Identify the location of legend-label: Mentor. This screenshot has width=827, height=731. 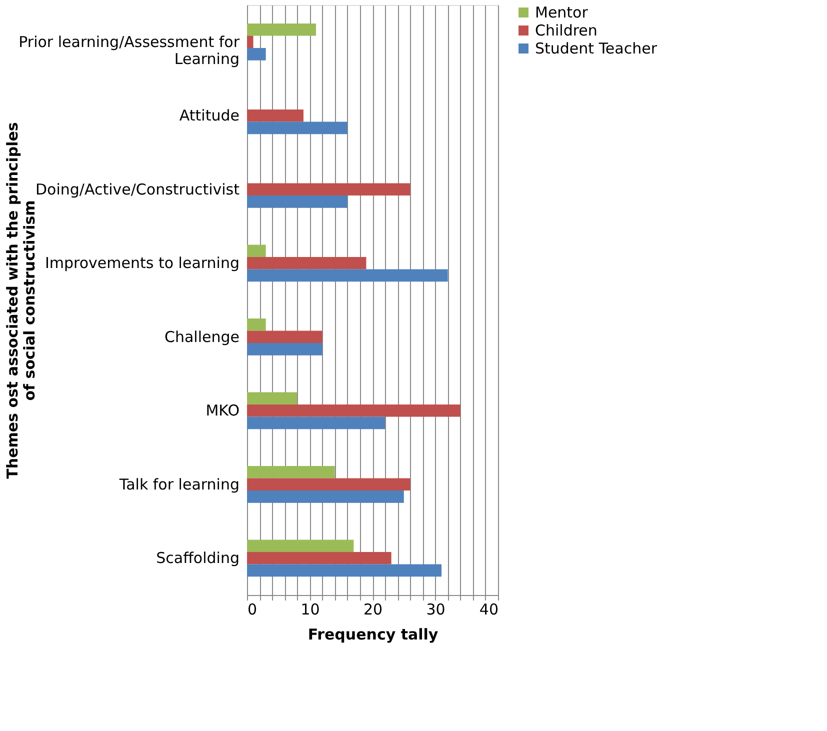
(562, 13).